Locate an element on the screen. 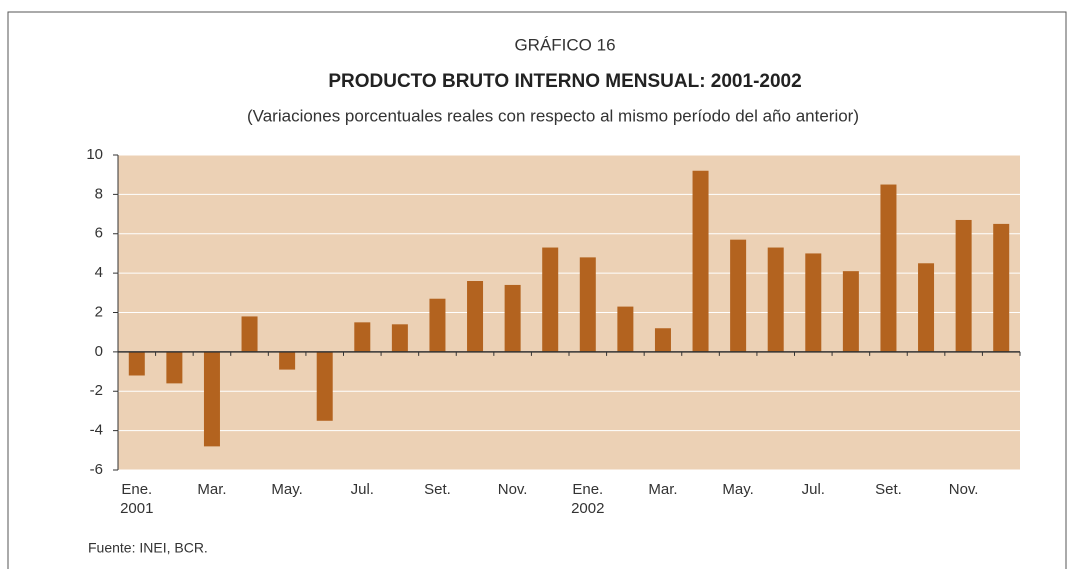 The width and height of the screenshot is (1076, 569). source: Fuente: INEI, BCR. is located at coordinates (148, 548).